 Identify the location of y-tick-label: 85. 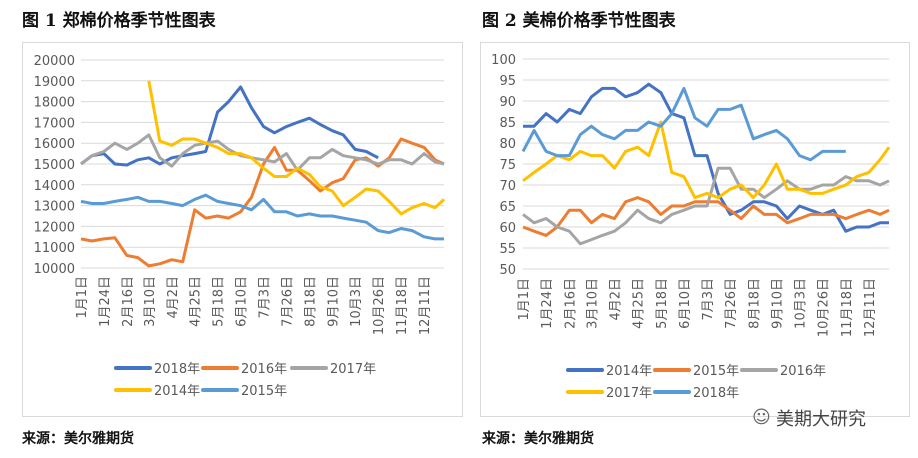
(507, 123).